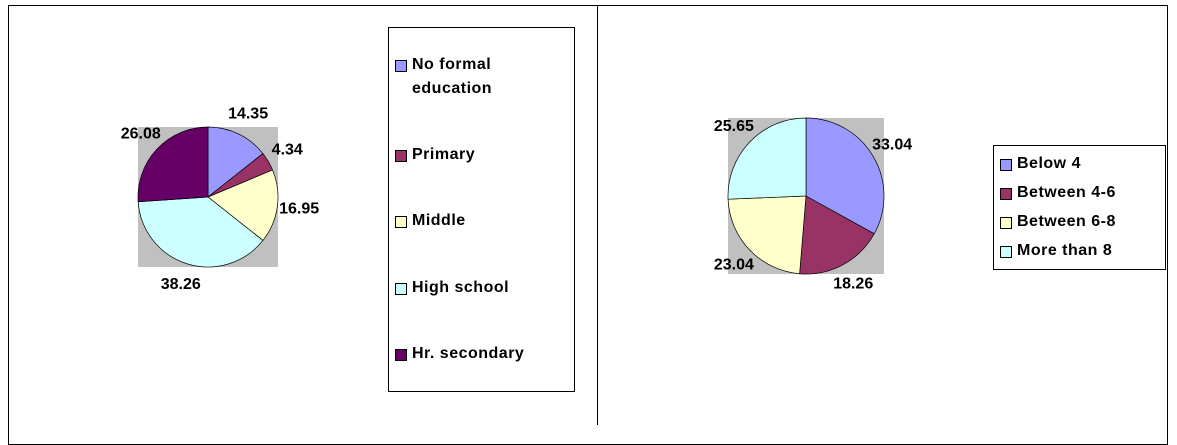 The image size is (1177, 445). Describe the element at coordinates (1079, 207) in the screenshot. I see `legend: Below 4 Between 4-6 Between 6-8 More than 8` at that location.